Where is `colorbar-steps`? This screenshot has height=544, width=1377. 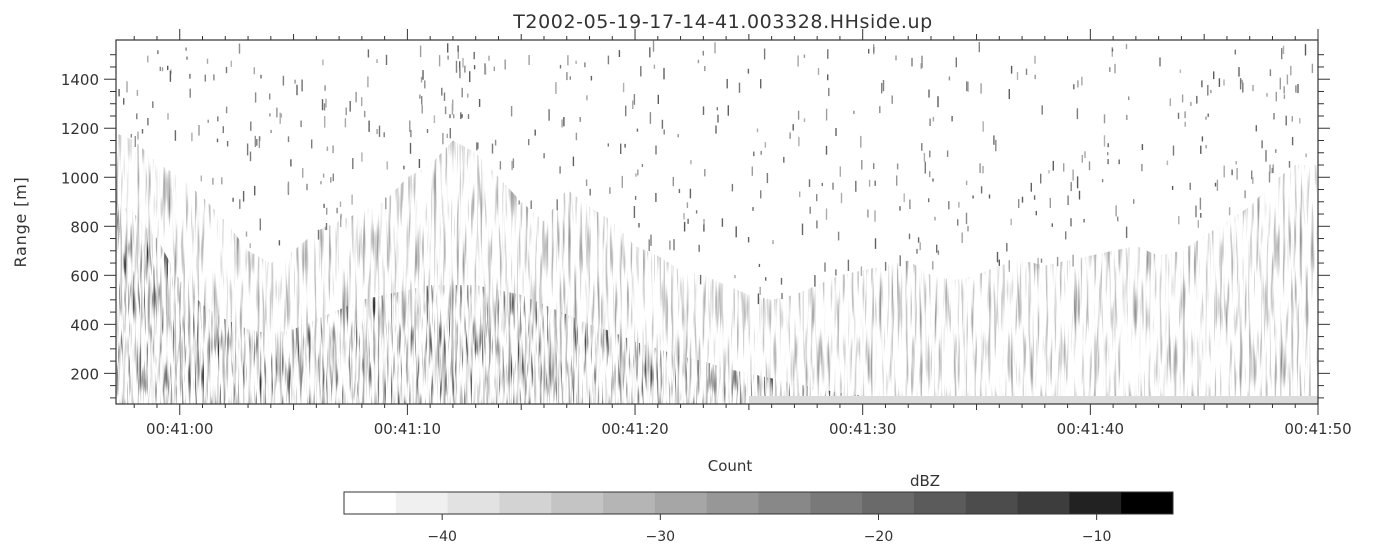
colorbar-steps is located at coordinates (759, 503).